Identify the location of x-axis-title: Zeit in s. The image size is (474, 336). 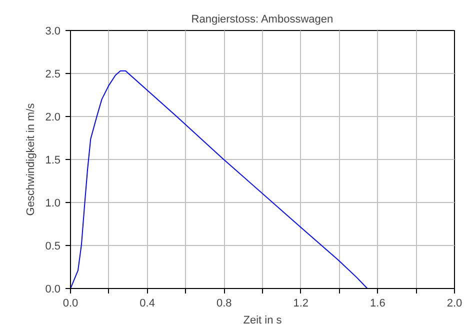
(262, 320).